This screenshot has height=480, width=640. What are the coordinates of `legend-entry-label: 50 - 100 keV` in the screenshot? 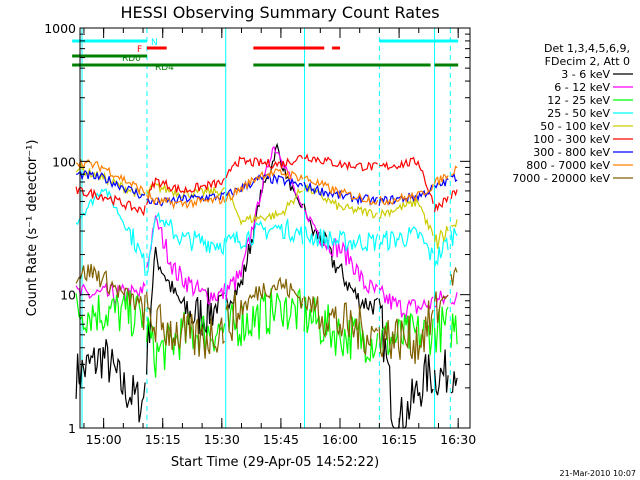 It's located at (575, 126).